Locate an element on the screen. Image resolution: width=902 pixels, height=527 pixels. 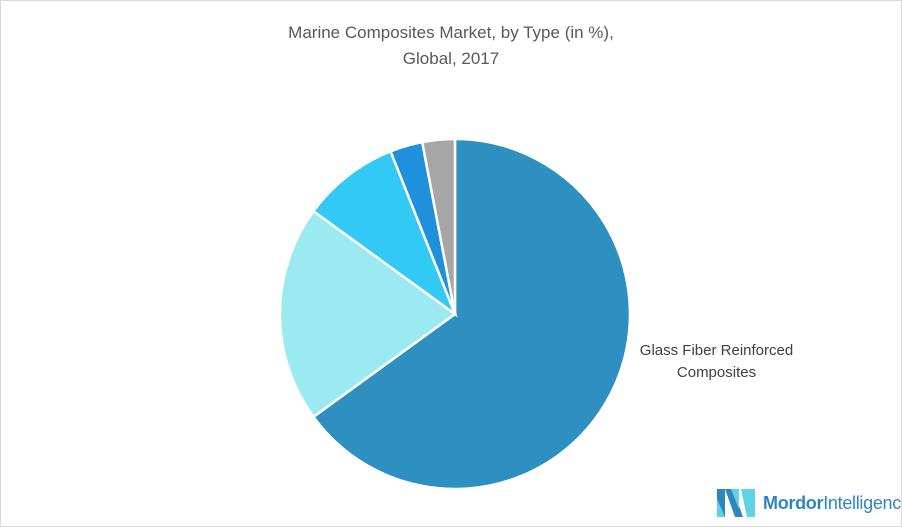
slice-label-line1: Glass Fiber Reinforced is located at coordinates (716, 350).